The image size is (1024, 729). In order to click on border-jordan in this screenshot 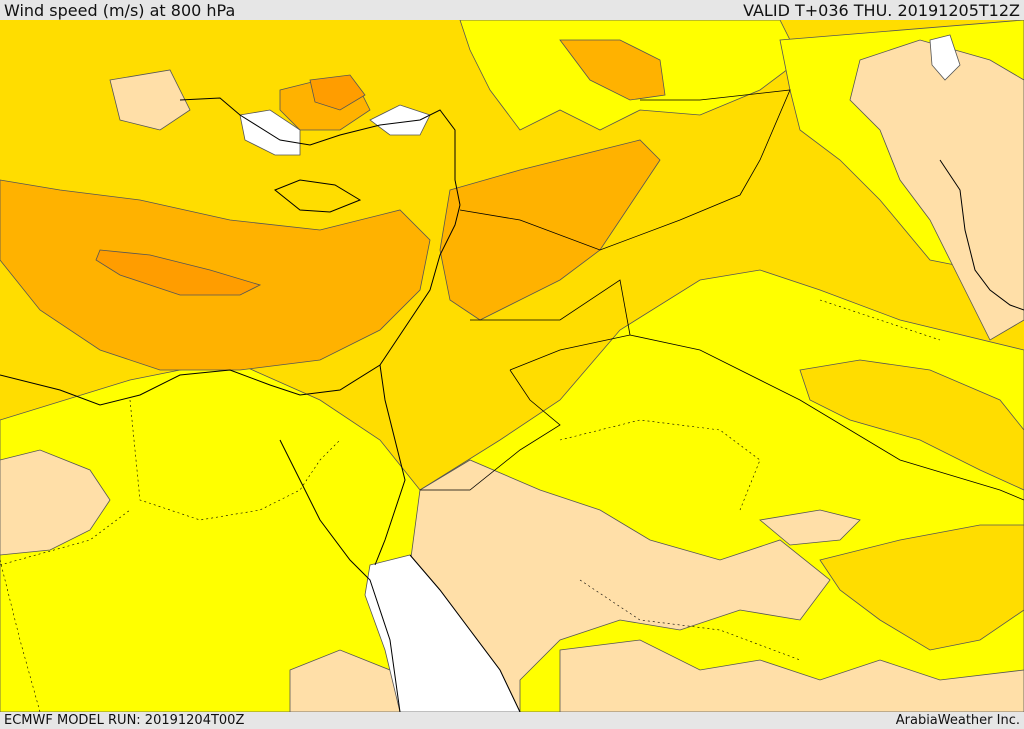, I will do `click(525, 385)`.